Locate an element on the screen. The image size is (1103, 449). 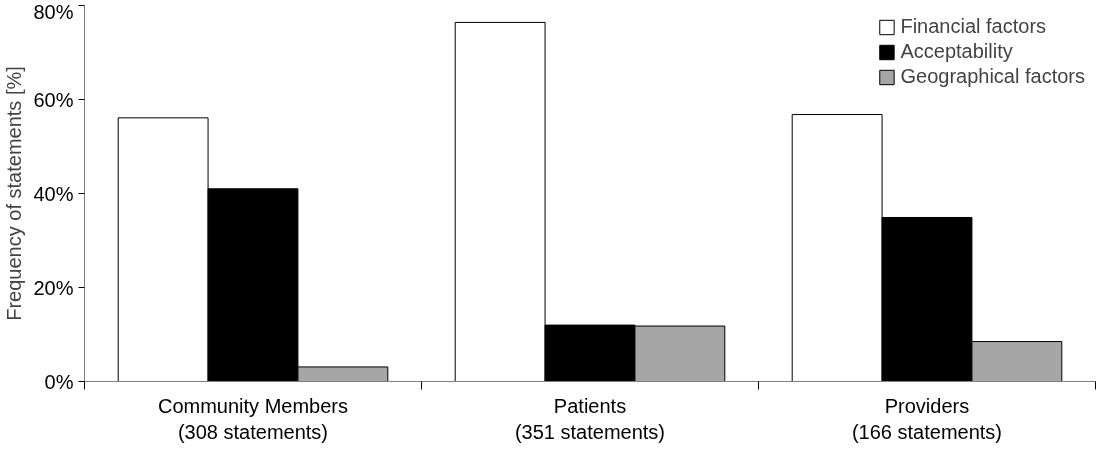
x-tick-label: Providers (166 statements) is located at coordinates (927, 418).